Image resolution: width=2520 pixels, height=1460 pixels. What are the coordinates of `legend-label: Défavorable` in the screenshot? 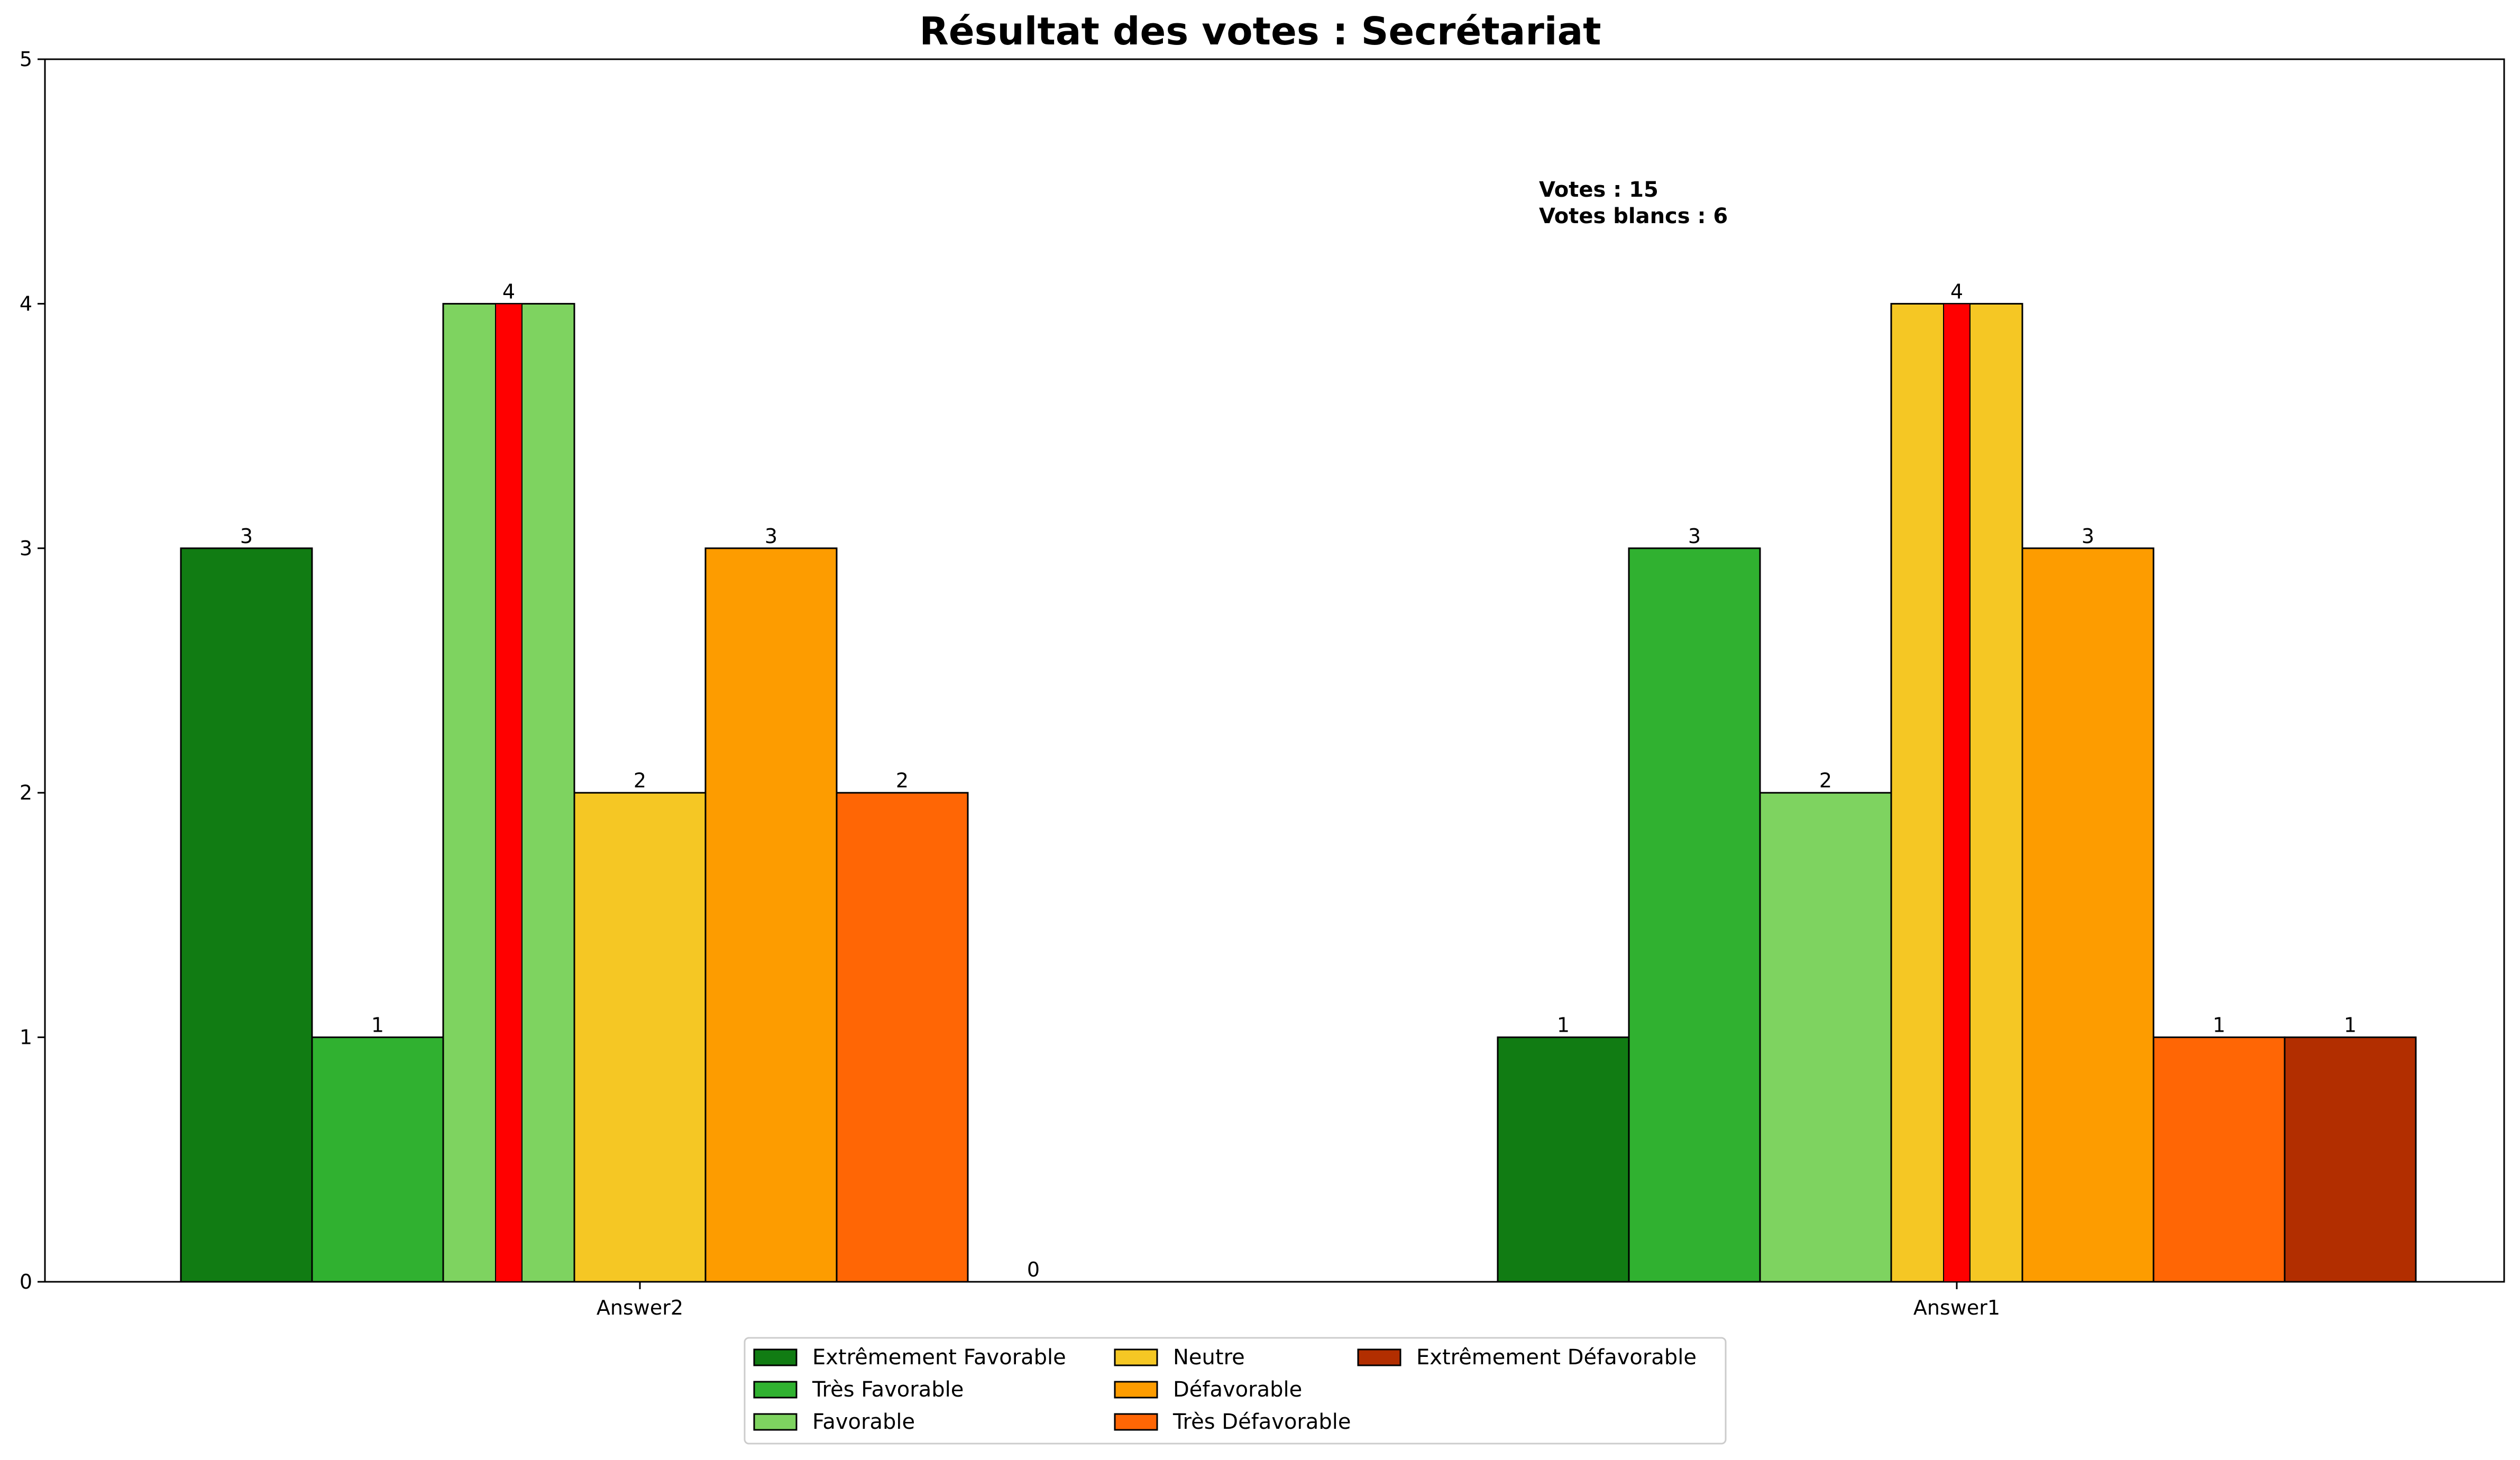 It's located at (1237, 1390).